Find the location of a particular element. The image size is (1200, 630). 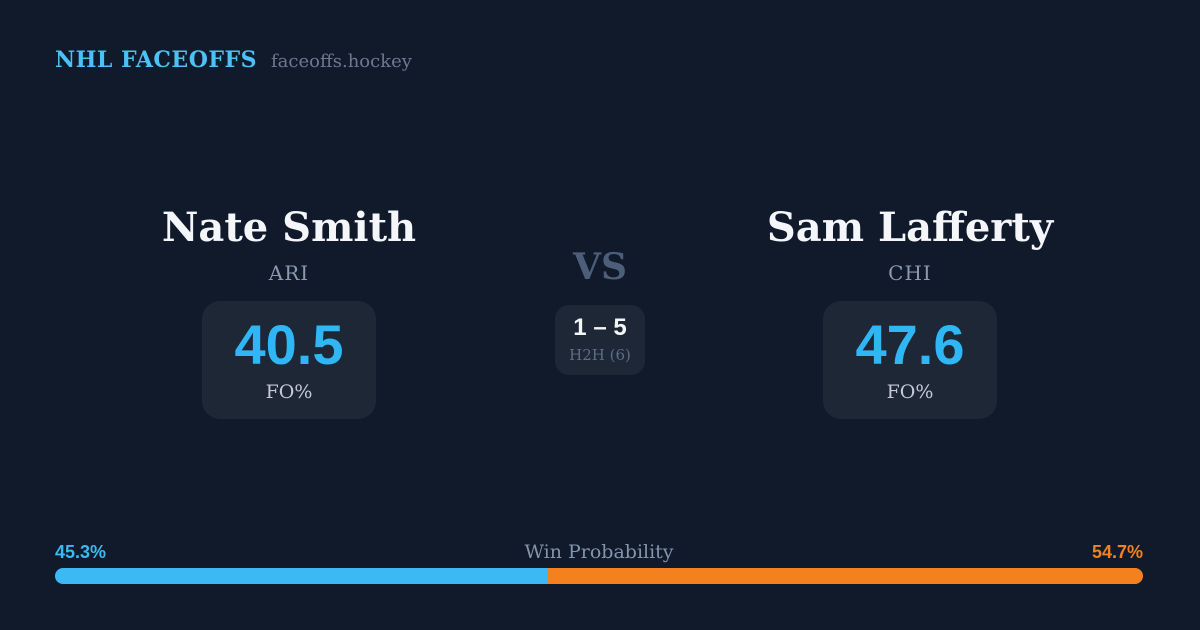

win-probability-bar-right-segment is located at coordinates (845, 576).